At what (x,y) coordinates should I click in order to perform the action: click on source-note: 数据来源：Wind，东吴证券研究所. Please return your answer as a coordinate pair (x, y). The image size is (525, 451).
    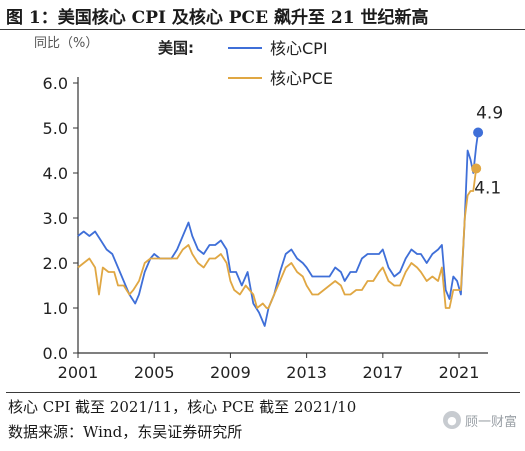
    Looking at the image, I should click on (125, 432).